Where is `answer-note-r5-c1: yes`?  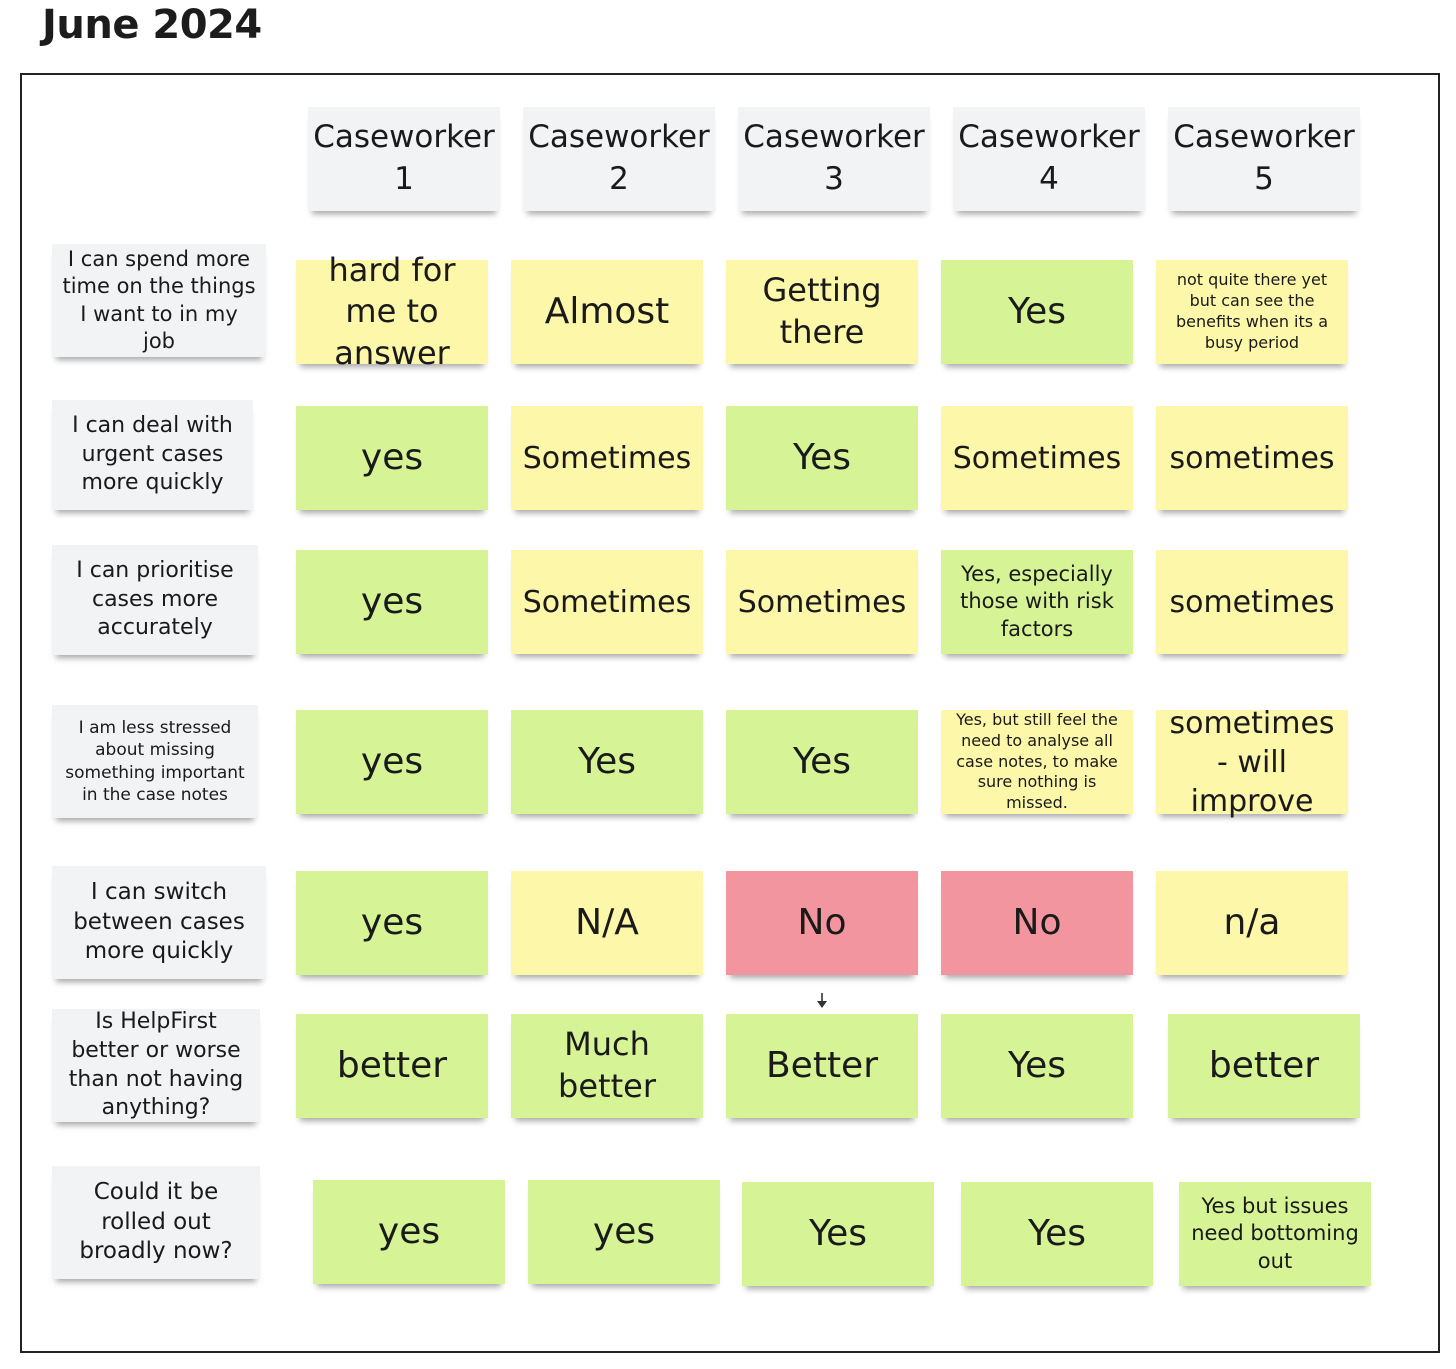
answer-note-r5-c1: yes is located at coordinates (392, 923).